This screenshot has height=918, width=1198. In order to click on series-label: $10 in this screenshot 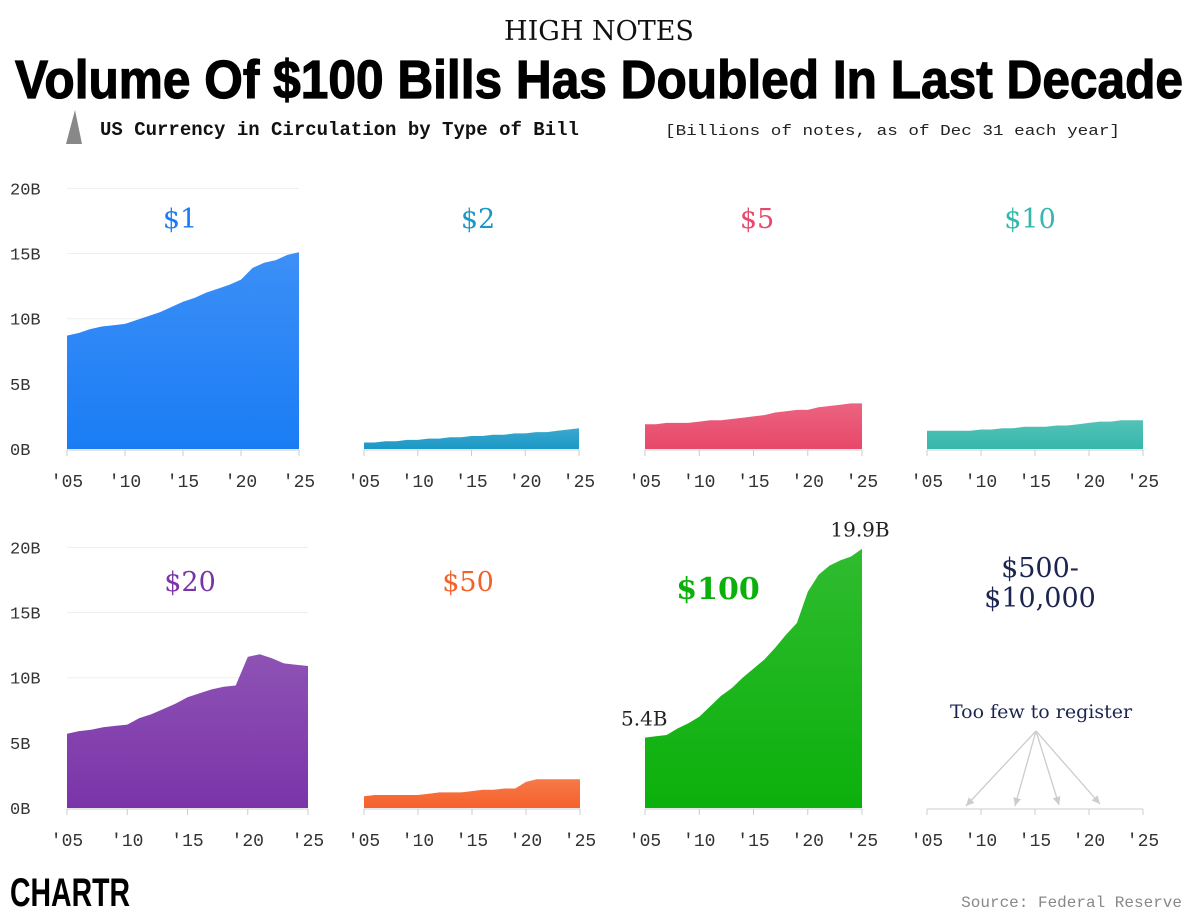, I will do `click(1030, 219)`.